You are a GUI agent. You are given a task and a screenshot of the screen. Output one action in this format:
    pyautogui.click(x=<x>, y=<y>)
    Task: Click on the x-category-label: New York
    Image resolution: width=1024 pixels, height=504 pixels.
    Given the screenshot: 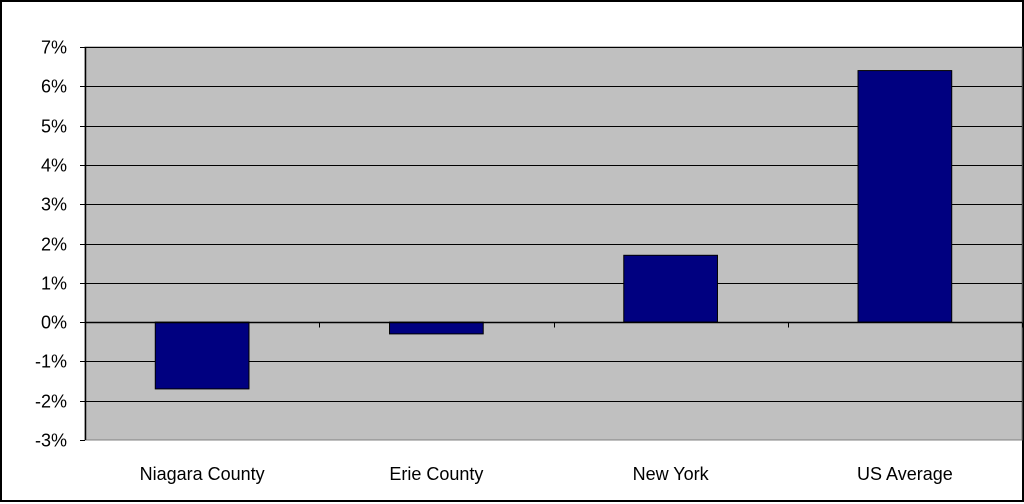 What is the action you would take?
    pyautogui.click(x=671, y=474)
    